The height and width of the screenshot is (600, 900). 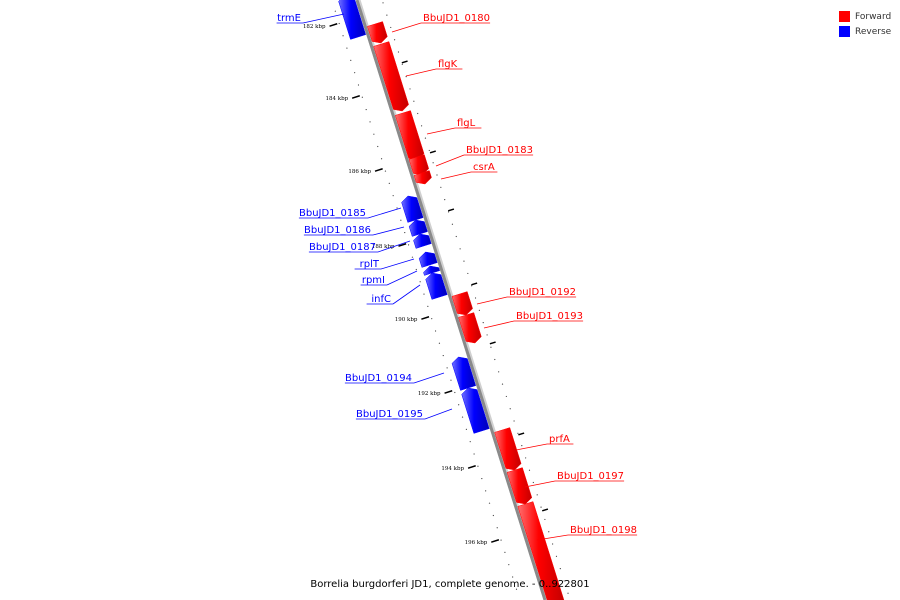 I want to click on gene-label-BbuJD1_0197: BbuJD1_0197, so click(x=590, y=476).